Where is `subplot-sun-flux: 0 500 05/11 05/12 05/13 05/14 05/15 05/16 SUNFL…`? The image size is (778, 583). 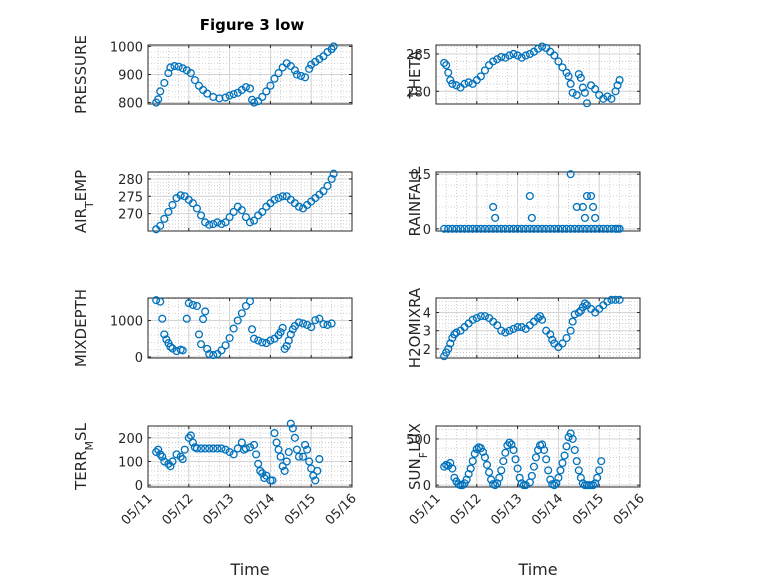
subplot-sun-flux: 0 500 05/11 05/12 05/13 05/14 05/15 05/16 SUNFL… is located at coordinates (527, 501).